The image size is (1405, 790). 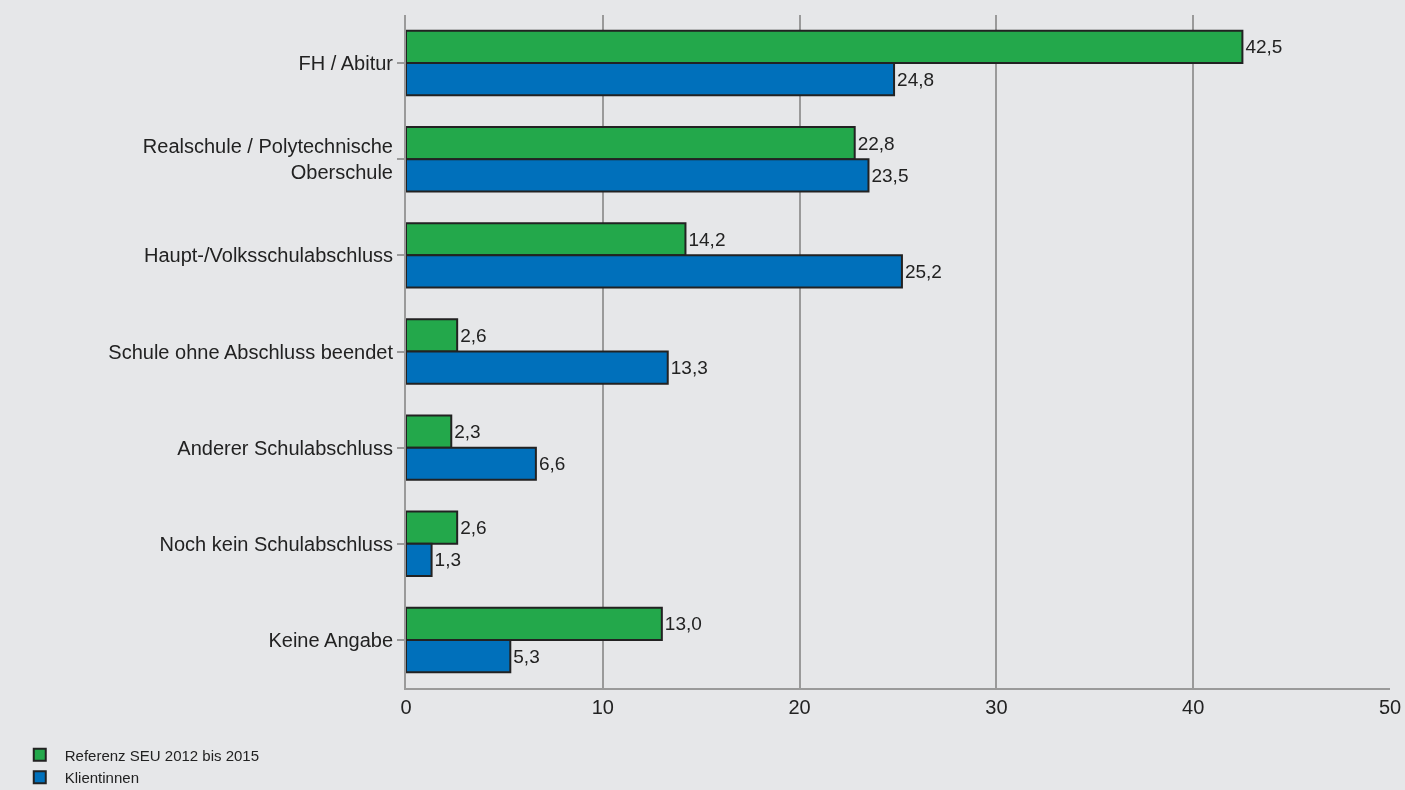 What do you see at coordinates (1390, 707) in the screenshot?
I see `x-tick-label: 50` at bounding box center [1390, 707].